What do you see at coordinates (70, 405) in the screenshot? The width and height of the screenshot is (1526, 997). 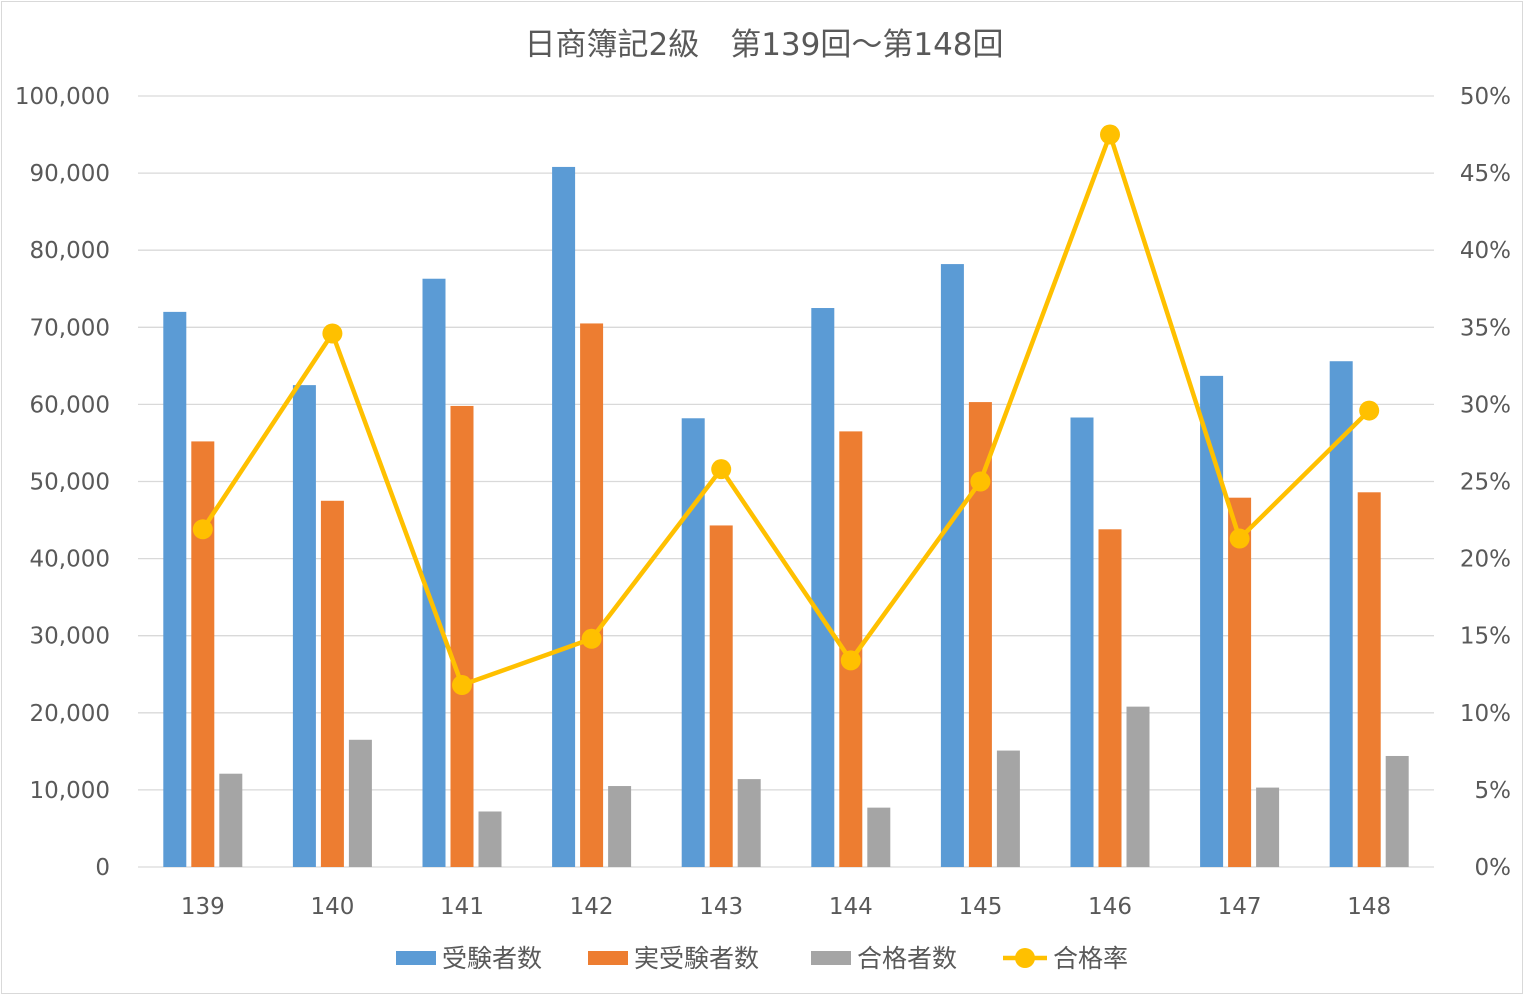 I see `left-tick-label: 60,000` at bounding box center [70, 405].